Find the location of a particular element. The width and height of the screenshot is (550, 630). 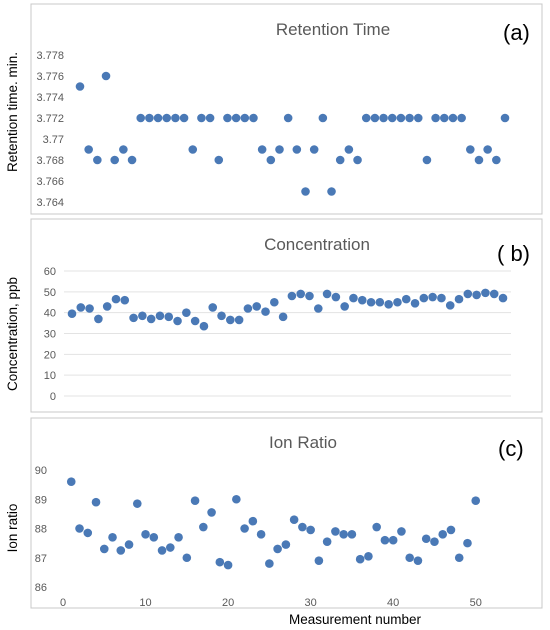

ion-ratio-x-tick-label: 20 is located at coordinates (228, 603).